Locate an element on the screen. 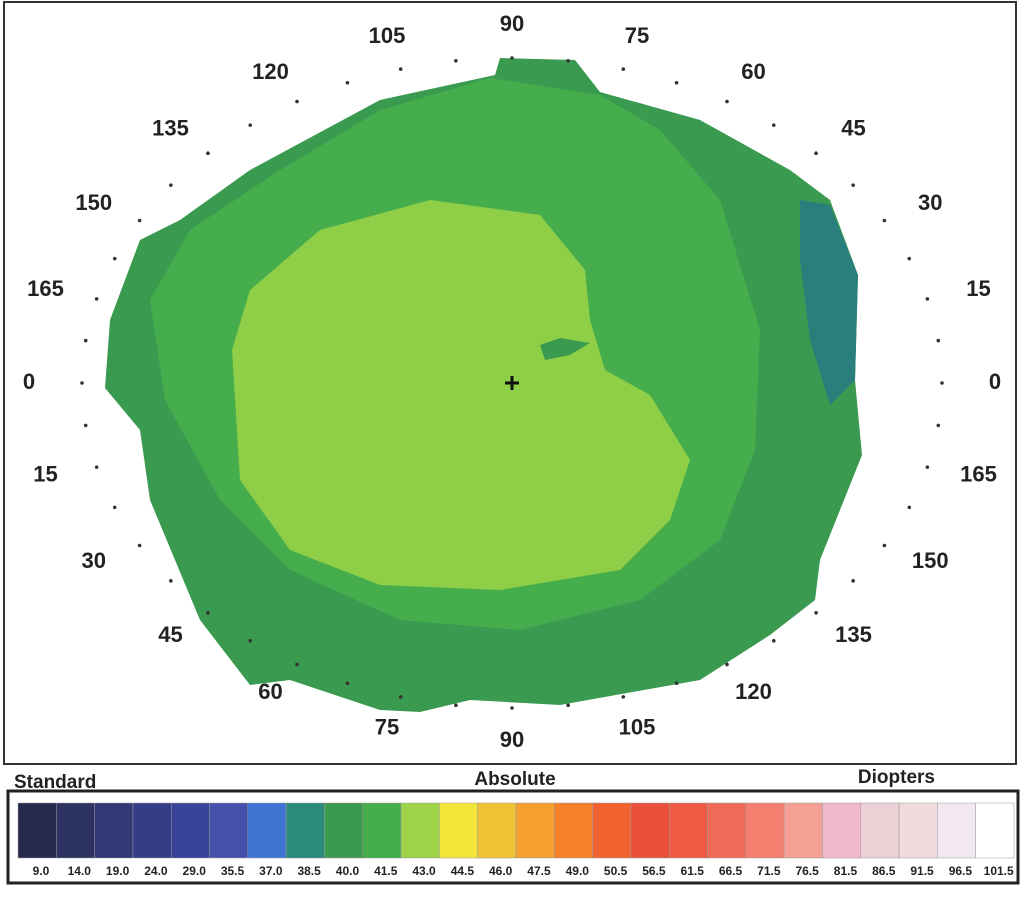  angle-label: 150 is located at coordinates (930, 560).